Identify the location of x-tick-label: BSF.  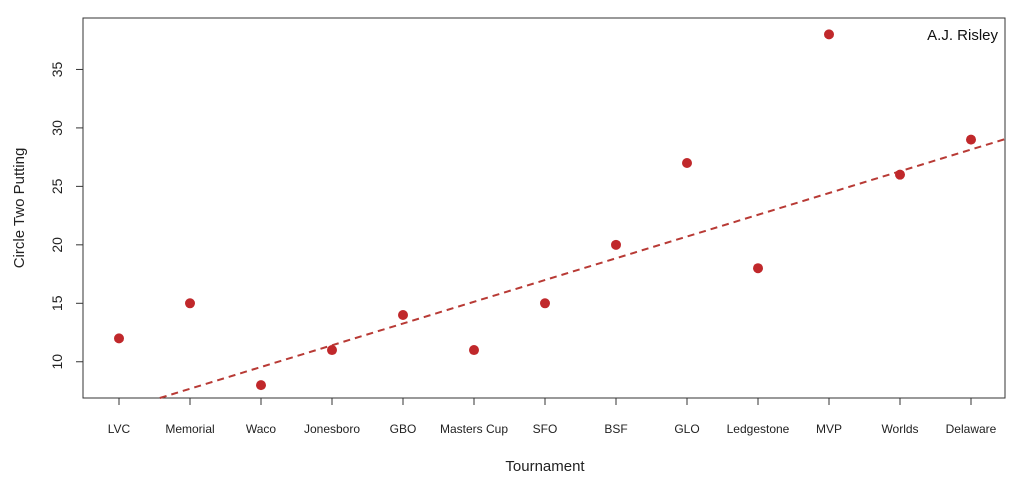
(615, 429).